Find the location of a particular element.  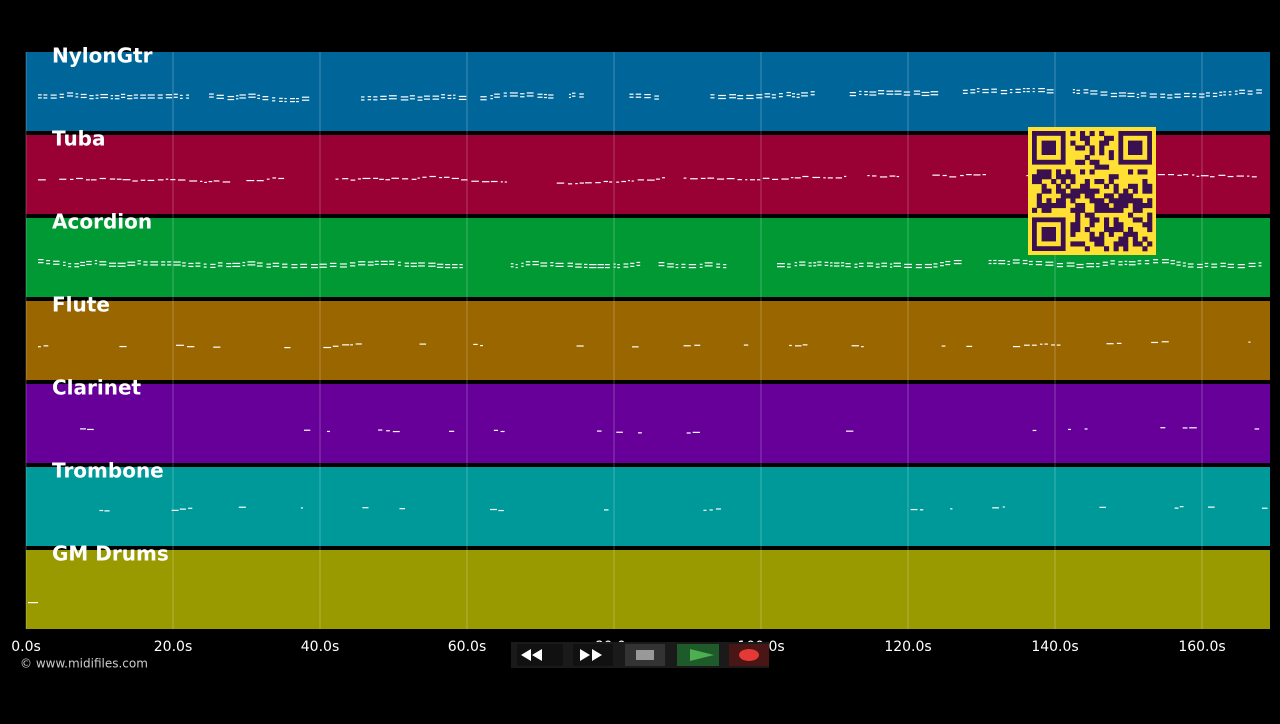

stop-button is located at coordinates (645, 655).